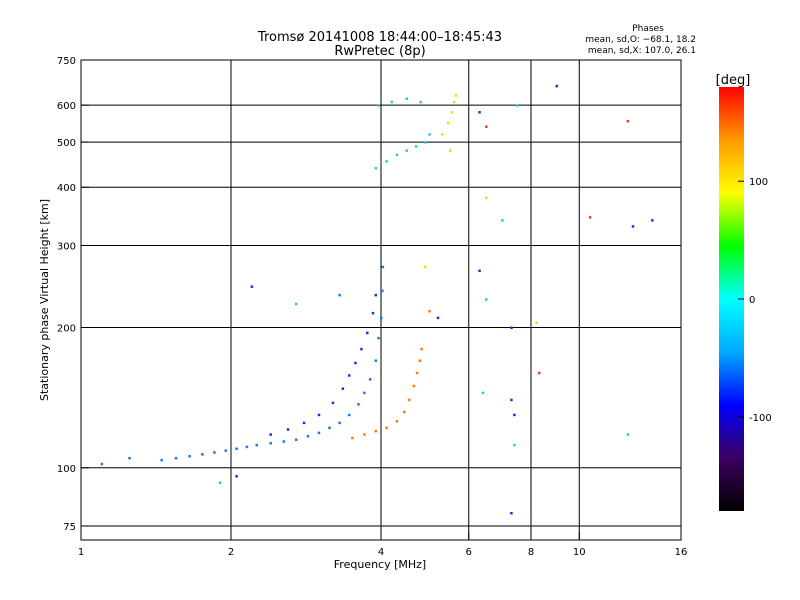  Describe the element at coordinates (66, 188) in the screenshot. I see `y-tick-label: 400` at that location.